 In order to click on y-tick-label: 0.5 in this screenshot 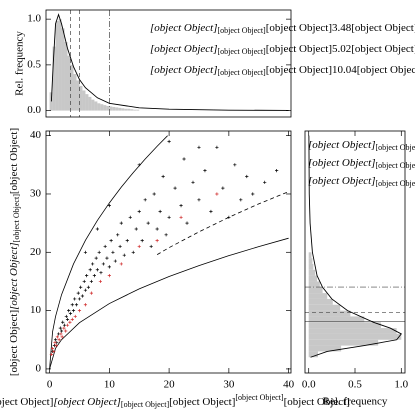, I will do `click(34, 64)`.